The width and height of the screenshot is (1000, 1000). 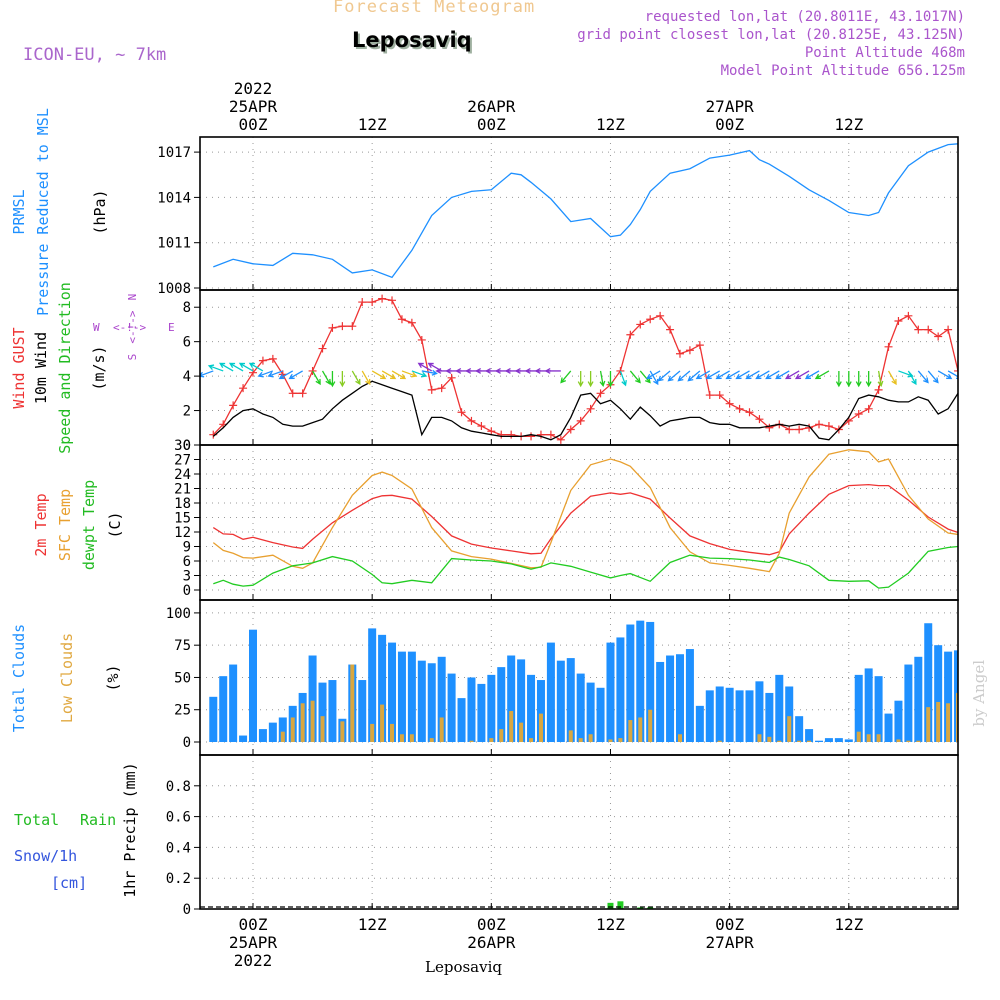 What do you see at coordinates (434, 8) in the screenshot?
I see `meteogram-type-title: Forecast Meteogram` at bounding box center [434, 8].